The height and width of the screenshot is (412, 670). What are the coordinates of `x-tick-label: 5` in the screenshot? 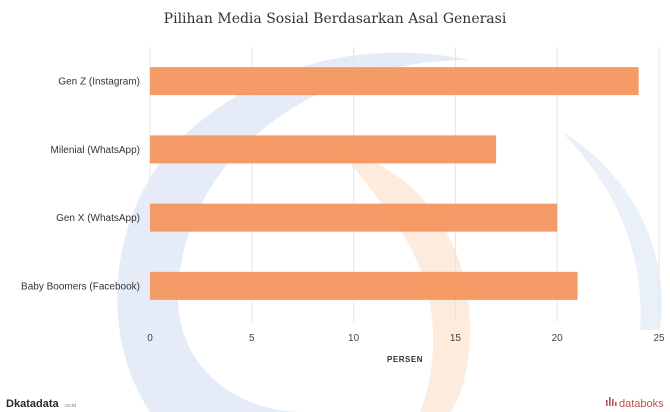 It's located at (252, 338).